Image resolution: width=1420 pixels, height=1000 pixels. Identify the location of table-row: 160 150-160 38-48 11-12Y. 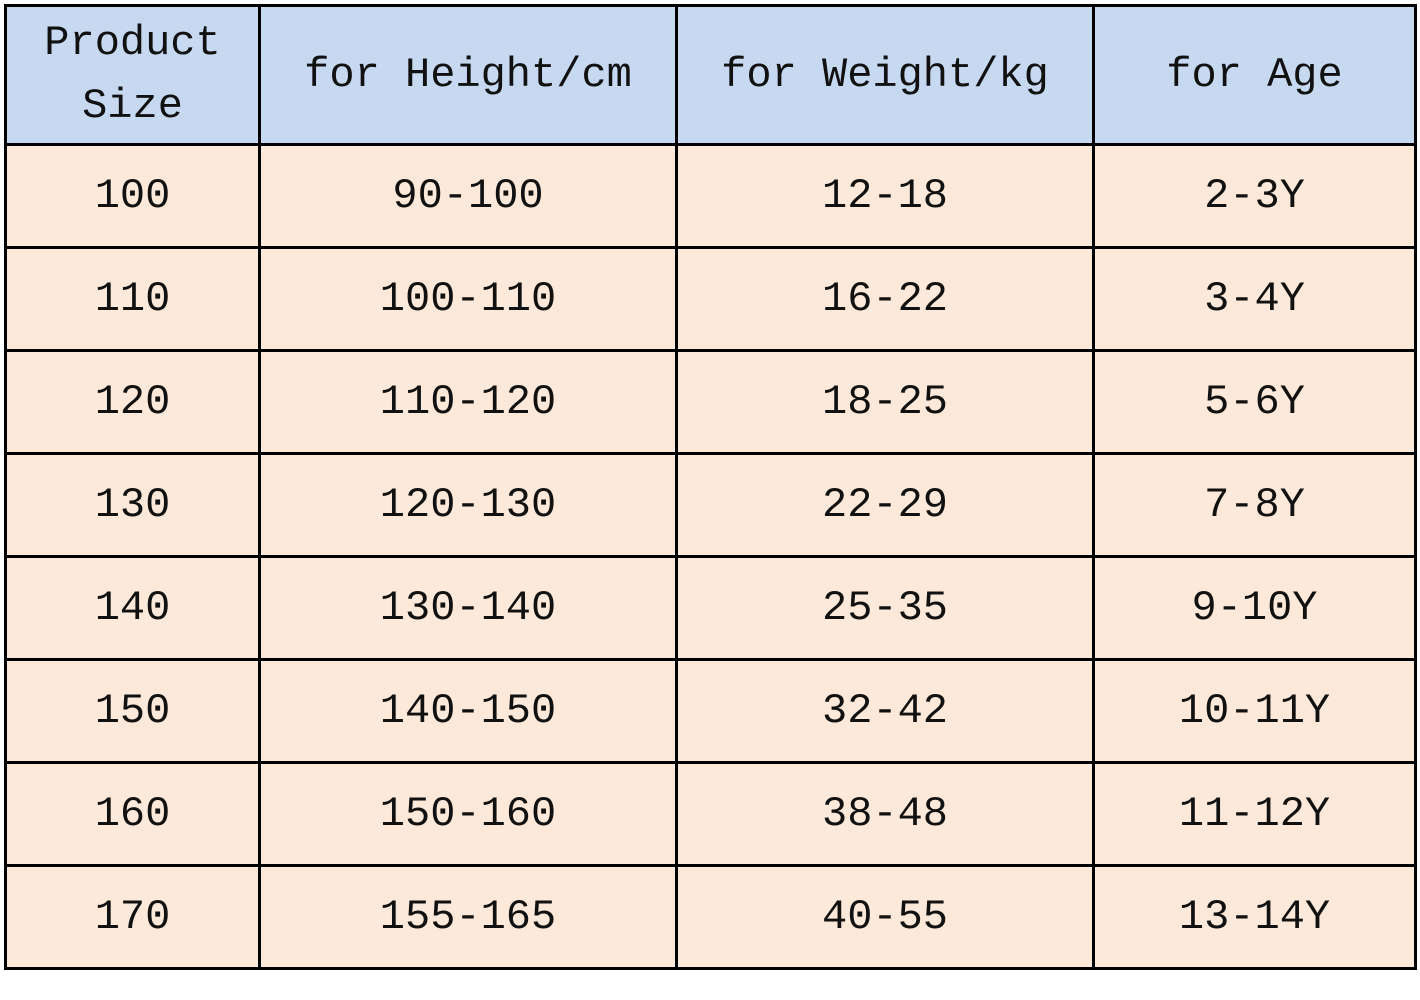
(710, 814).